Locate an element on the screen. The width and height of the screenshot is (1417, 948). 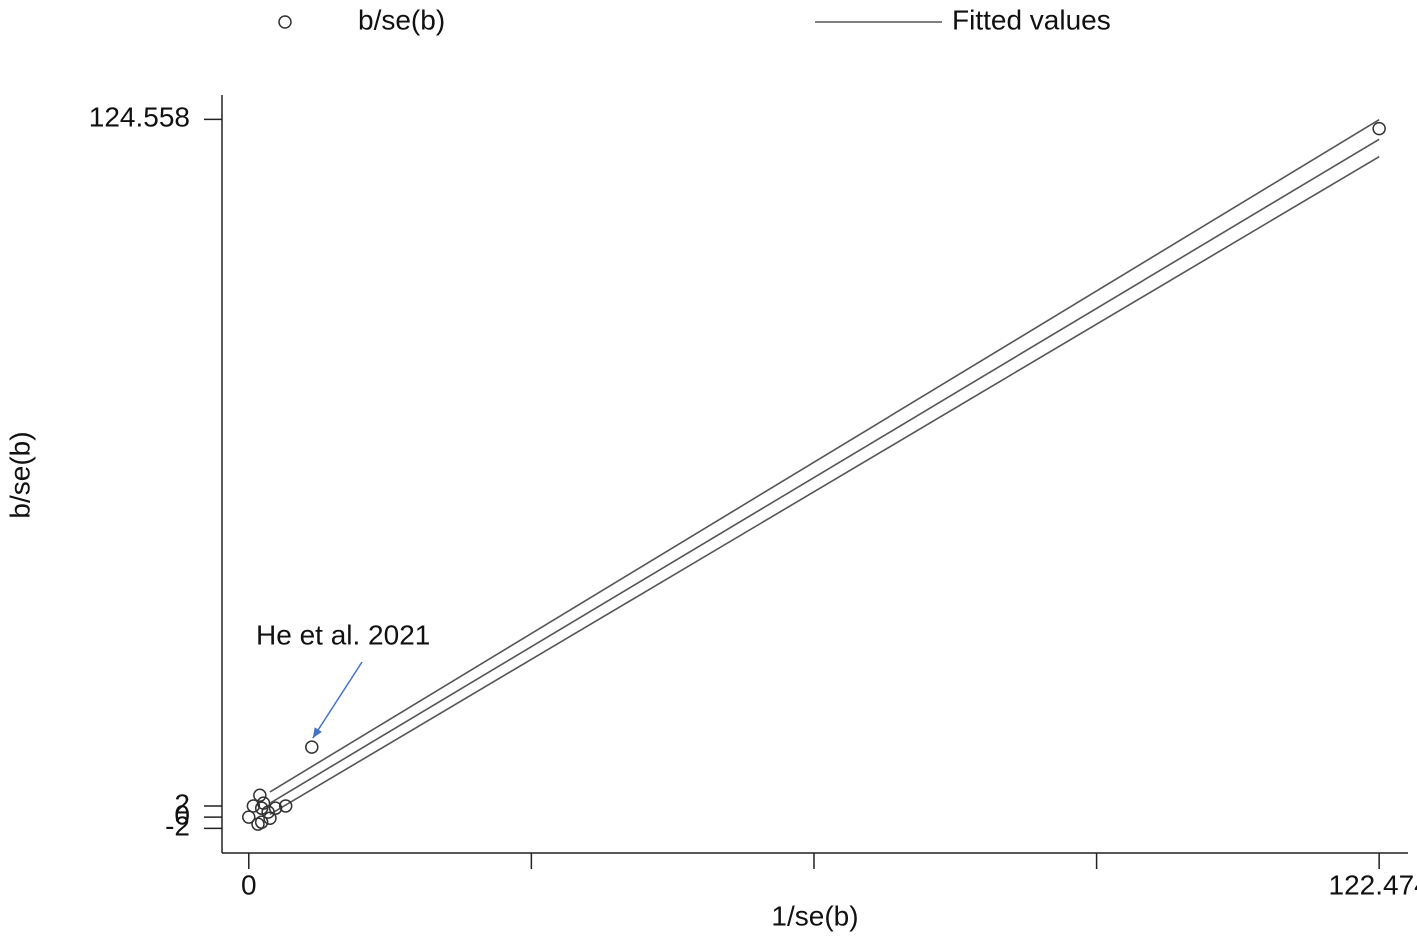
annotation: He et al. 2021 is located at coordinates (343, 634).